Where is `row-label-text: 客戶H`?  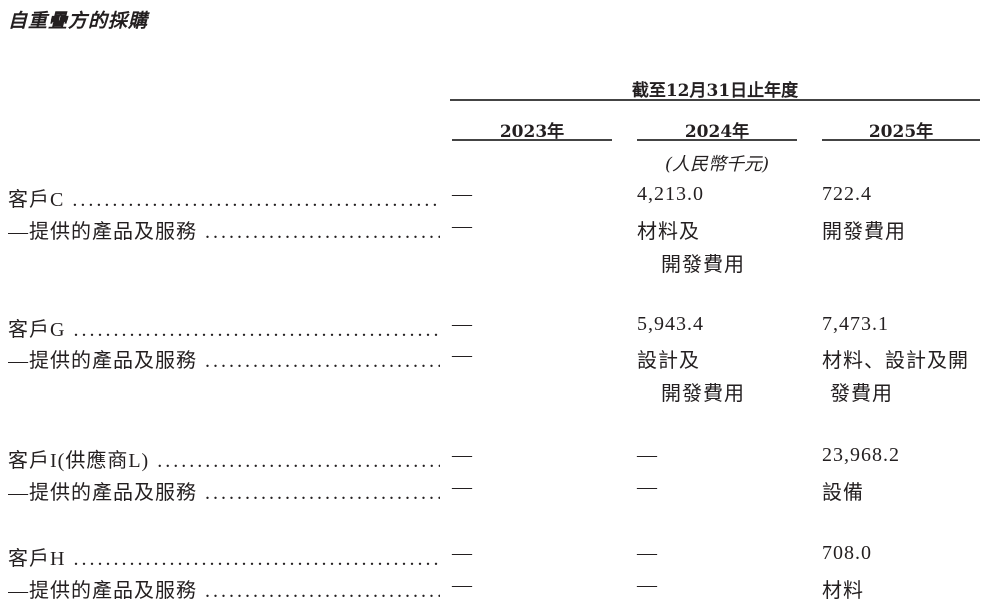
row-label-text: 客戶H is located at coordinates (37, 559).